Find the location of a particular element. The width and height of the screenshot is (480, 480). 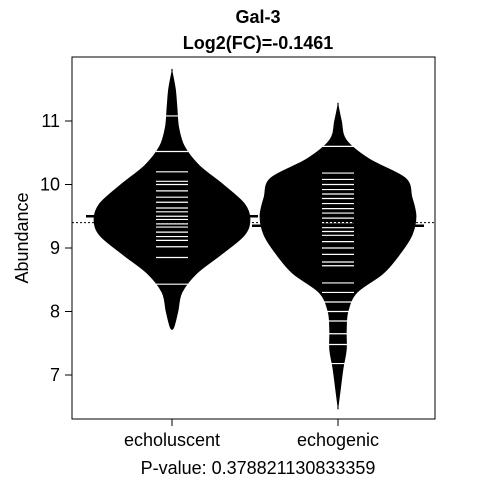

chart-subtitle: Log2(FC)=-0.1461 is located at coordinates (258, 43).